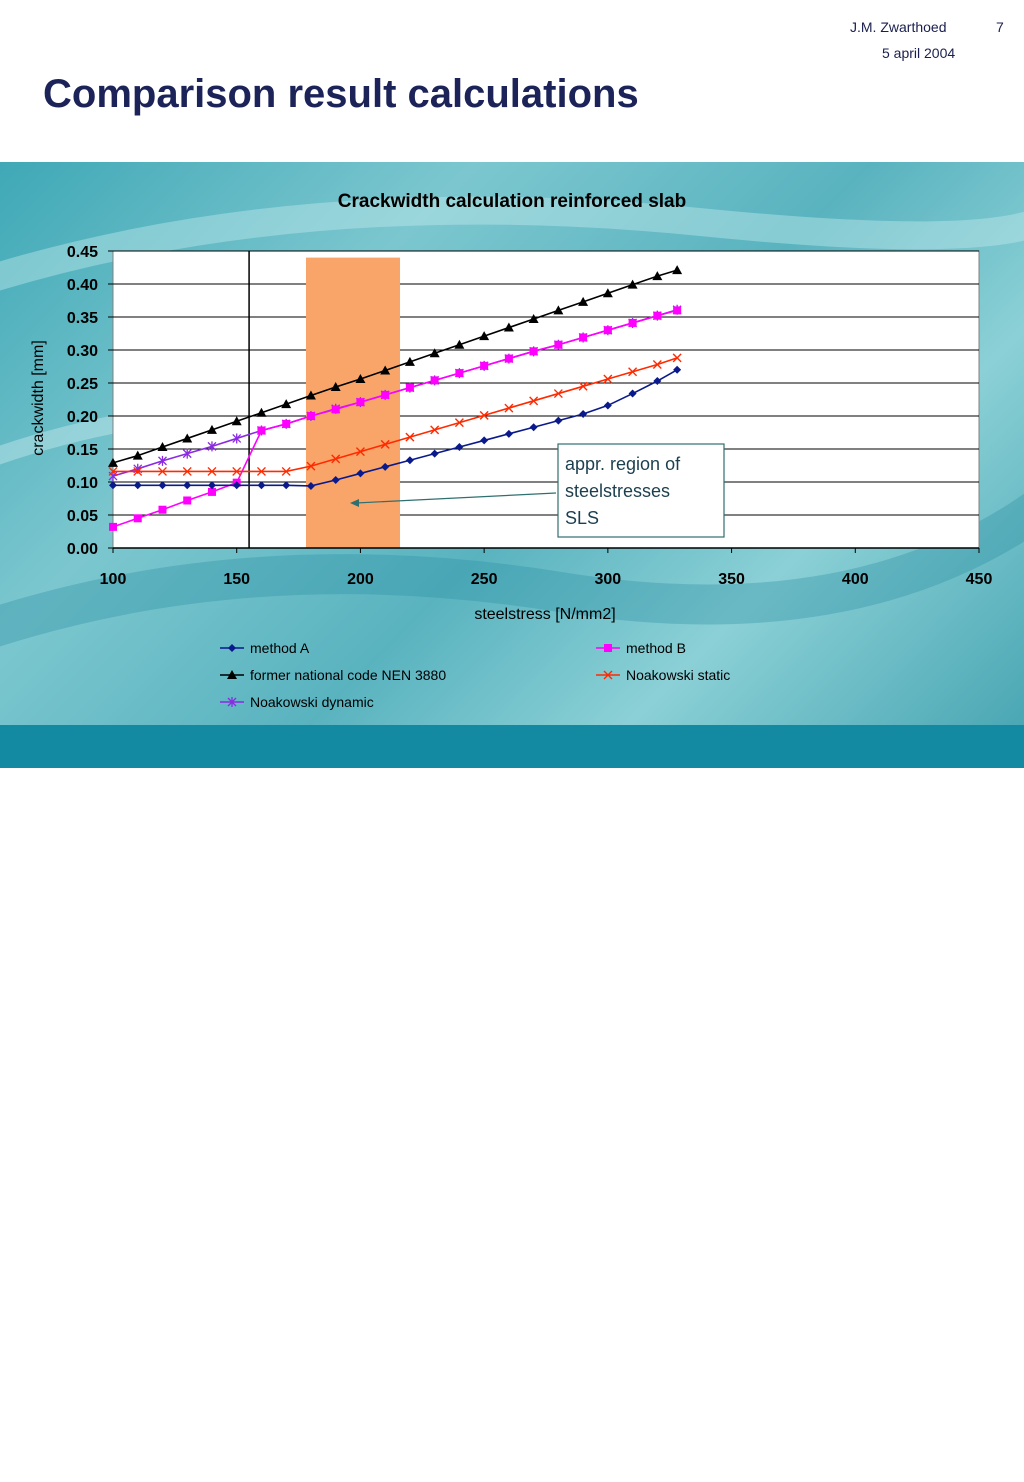  I want to click on method-a-line, so click(395, 428).